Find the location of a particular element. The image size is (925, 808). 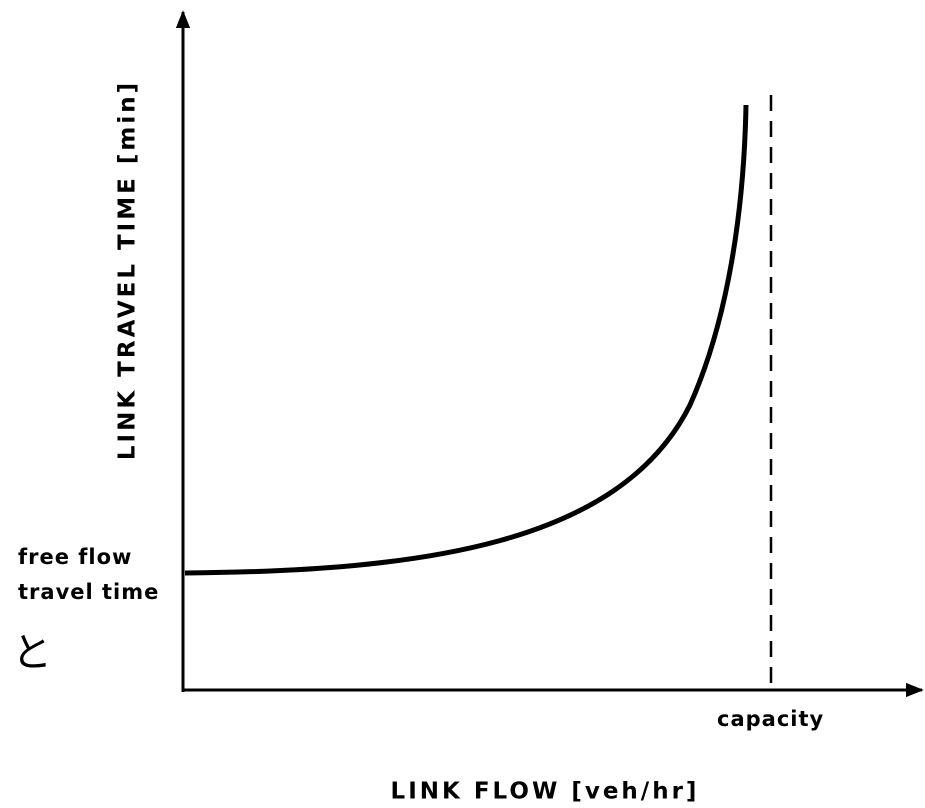

capacity-label: capacity is located at coordinates (770, 719).